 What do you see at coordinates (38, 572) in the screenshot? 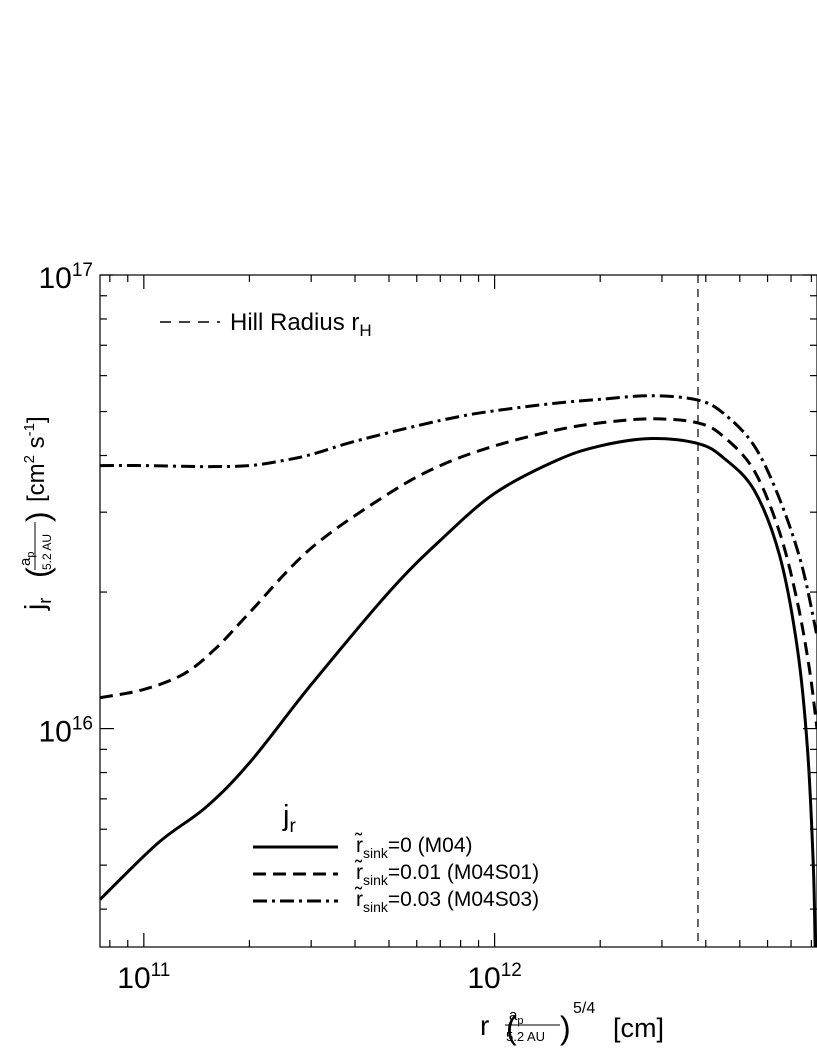
I see `y-axis-paren-left: (` at bounding box center [38, 572].